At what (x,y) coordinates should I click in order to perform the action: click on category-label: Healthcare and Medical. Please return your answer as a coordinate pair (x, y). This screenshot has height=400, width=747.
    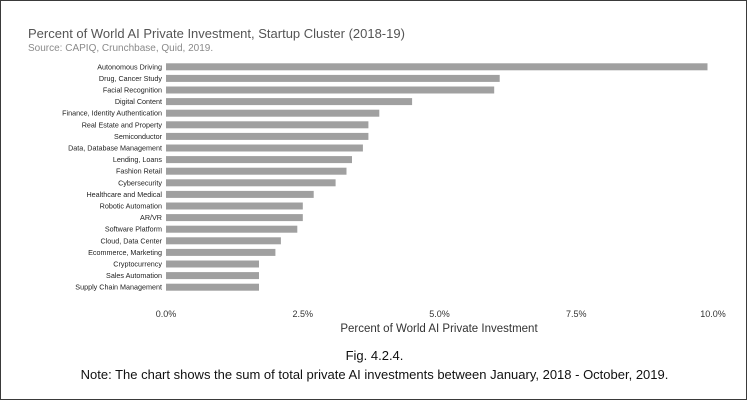
    Looking at the image, I should click on (124, 194).